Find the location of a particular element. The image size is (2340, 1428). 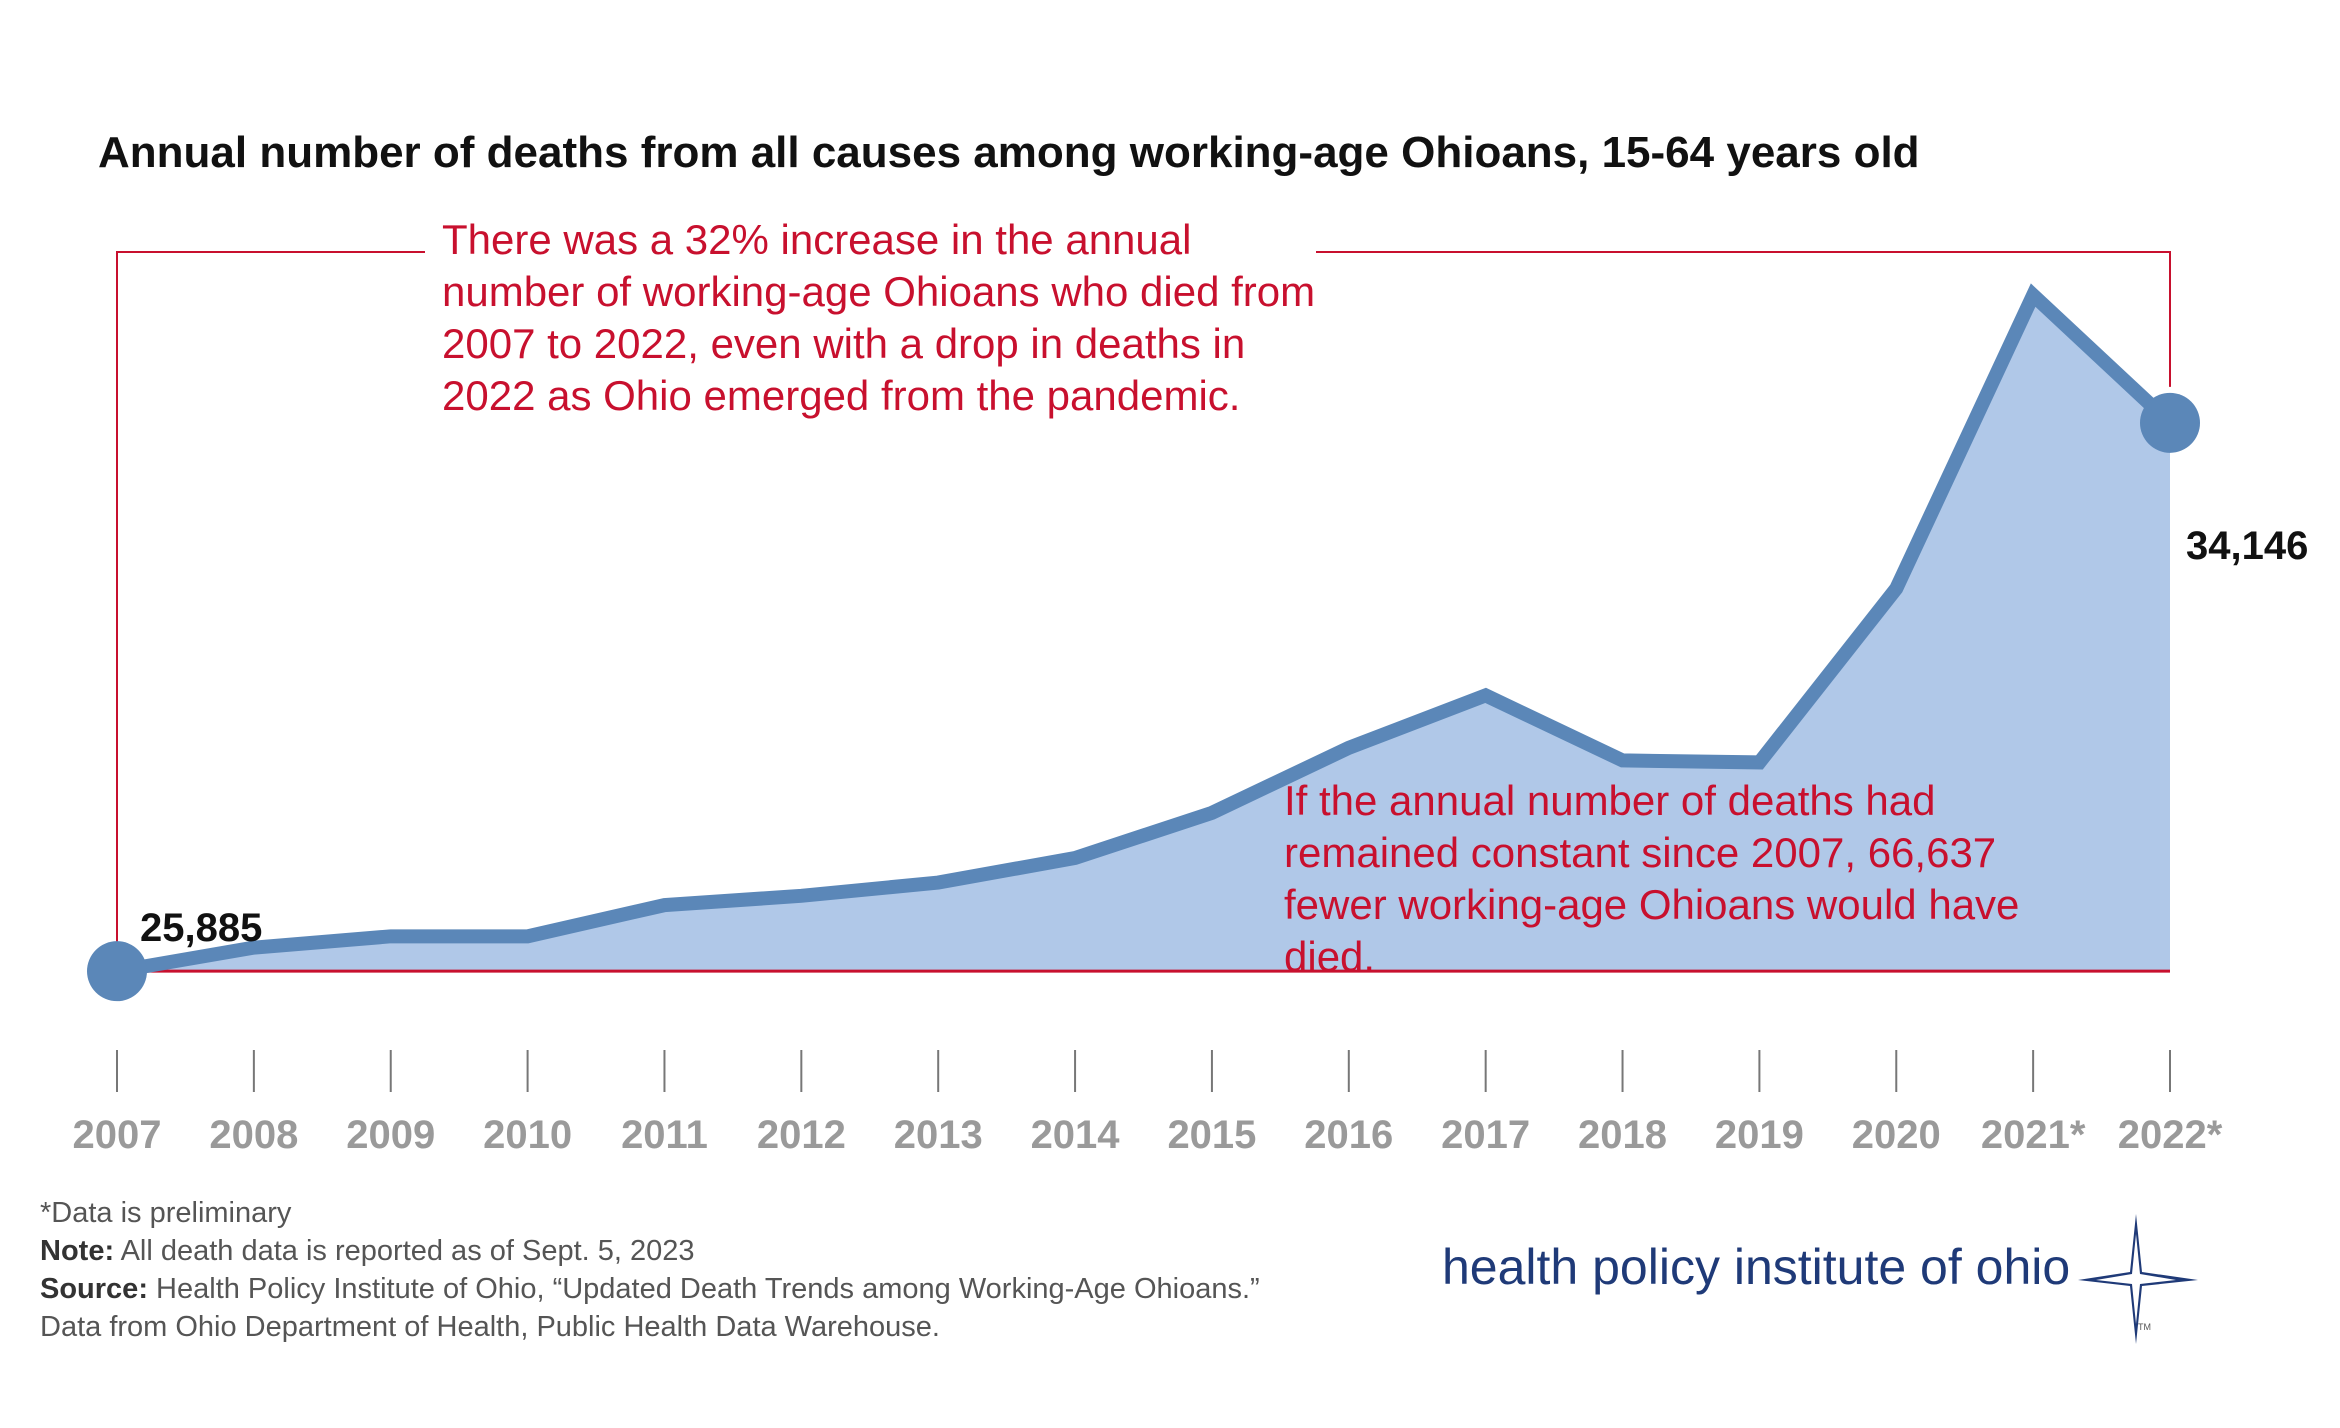

x-tick-label-14: 2021* is located at coordinates (2033, 1135).